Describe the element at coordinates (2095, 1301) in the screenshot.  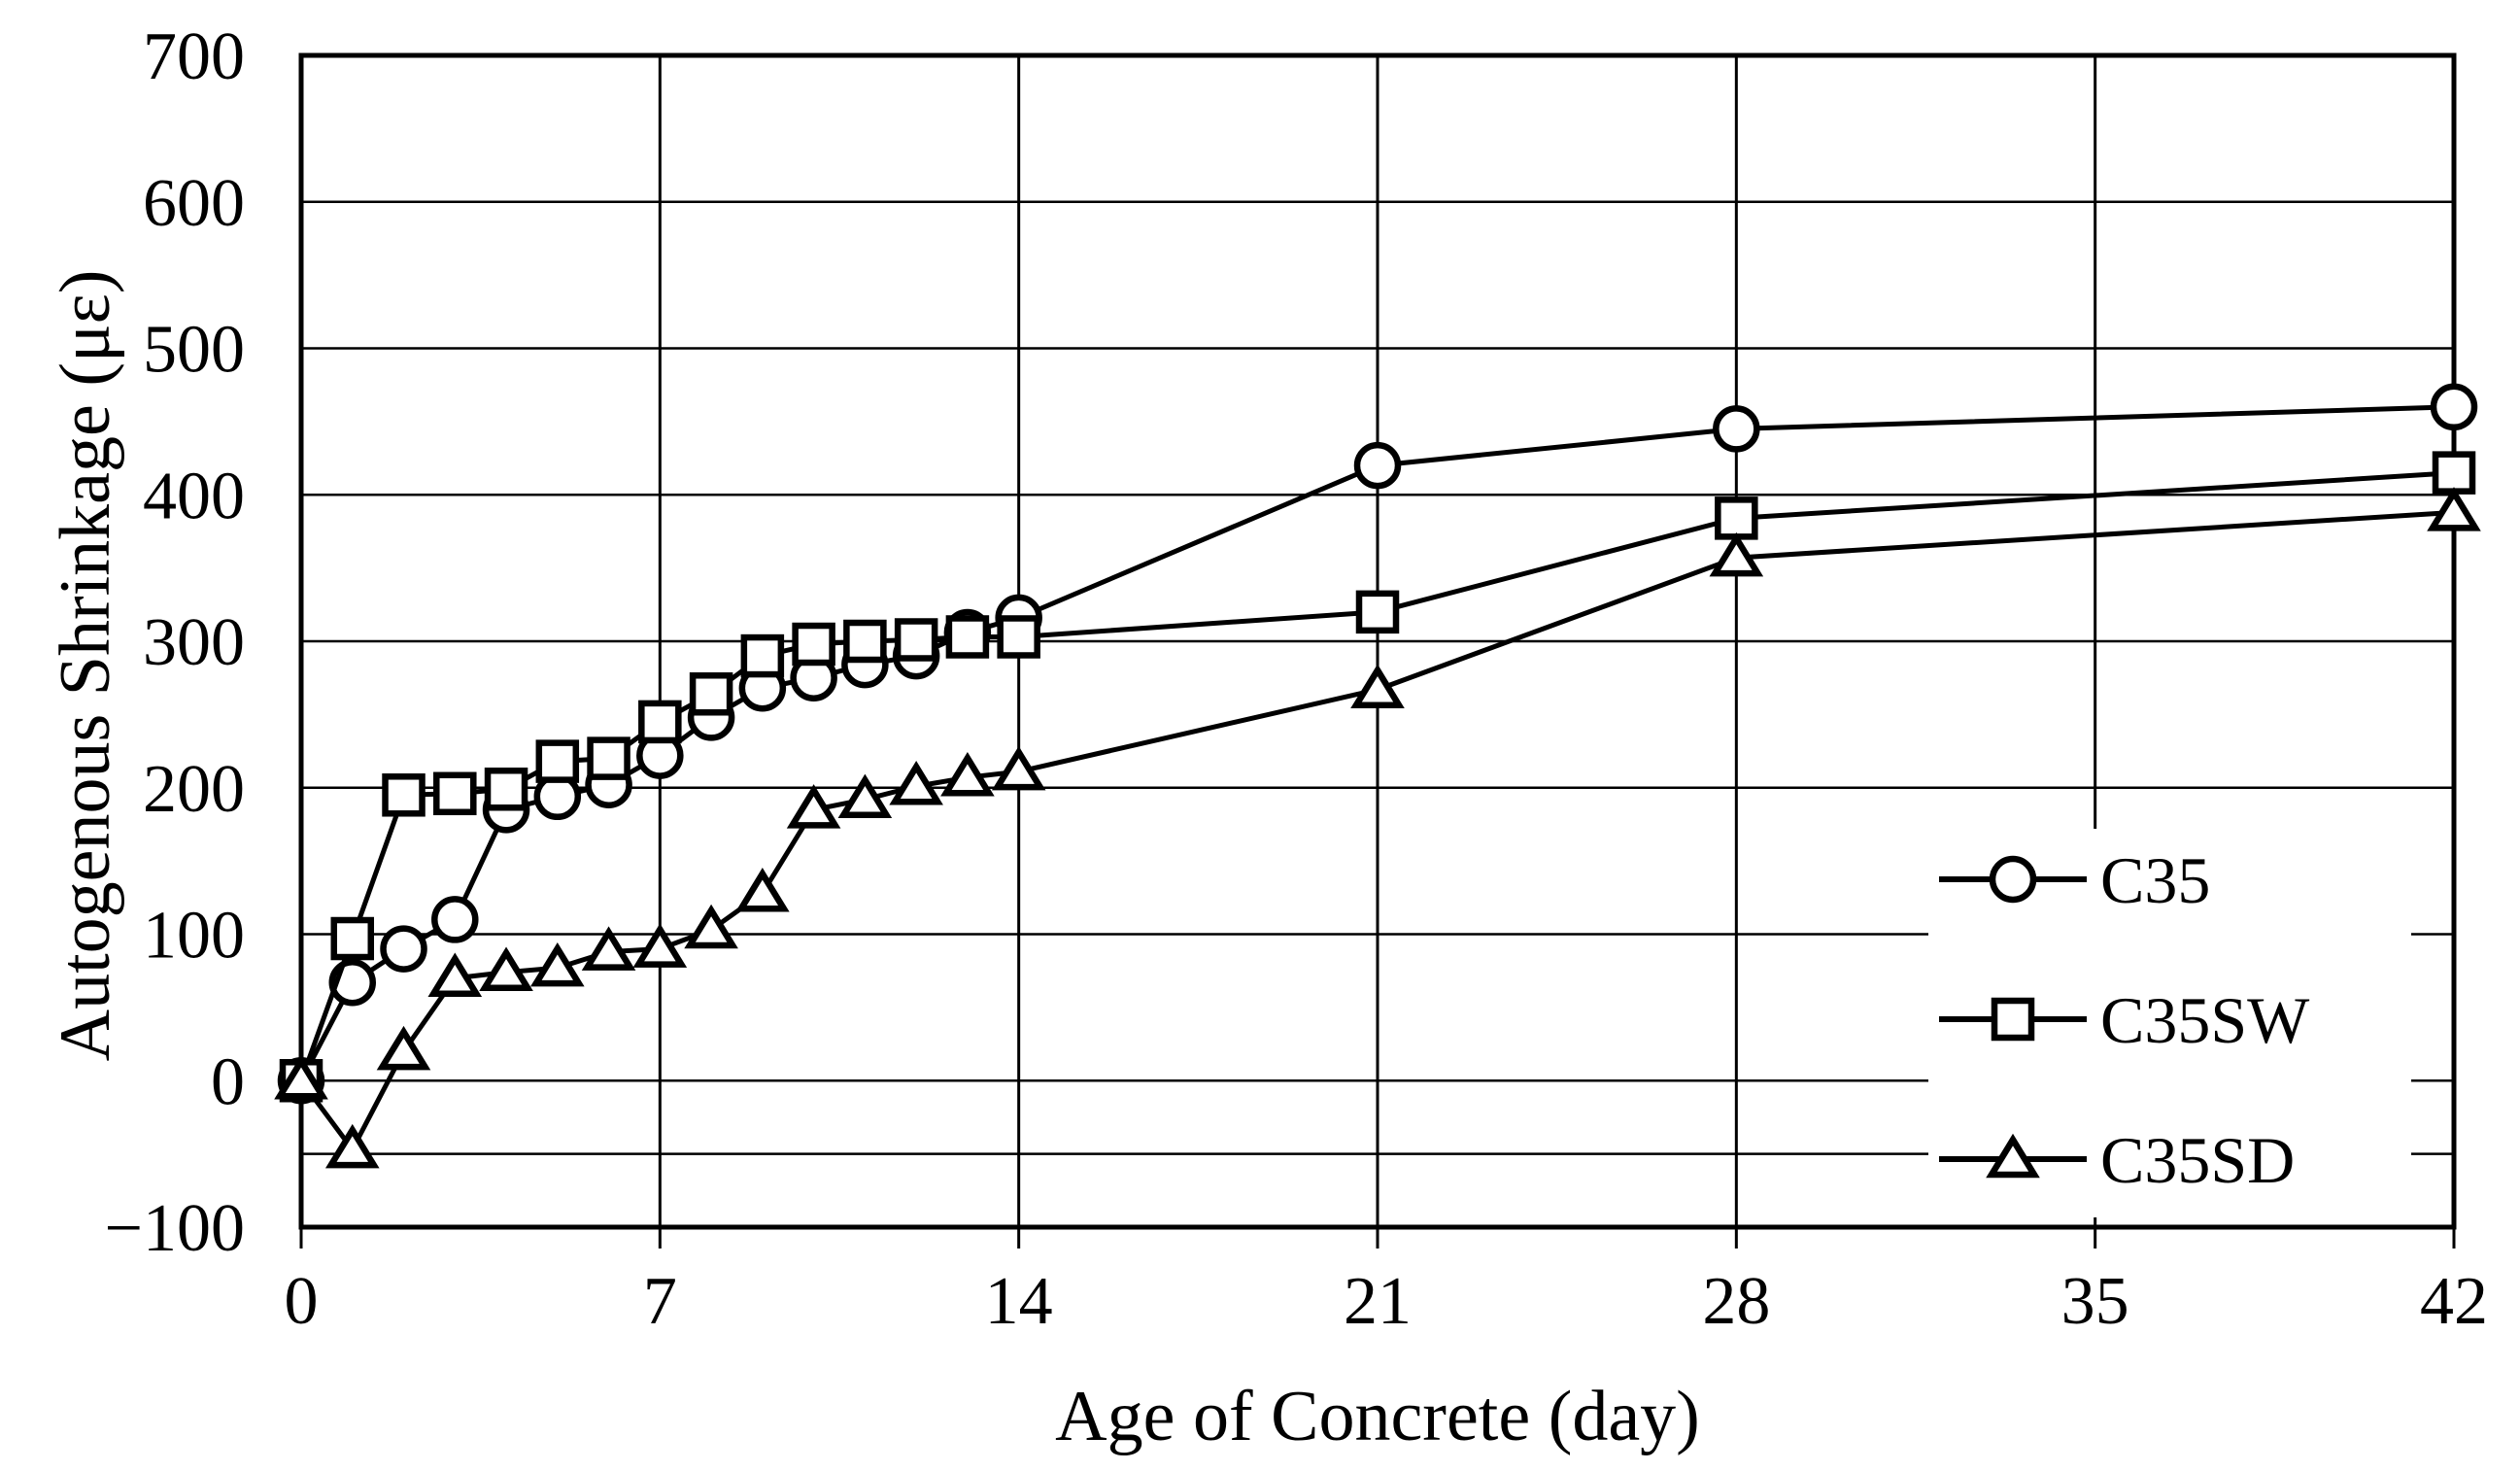
I see `x-tick-label: 35` at that location.